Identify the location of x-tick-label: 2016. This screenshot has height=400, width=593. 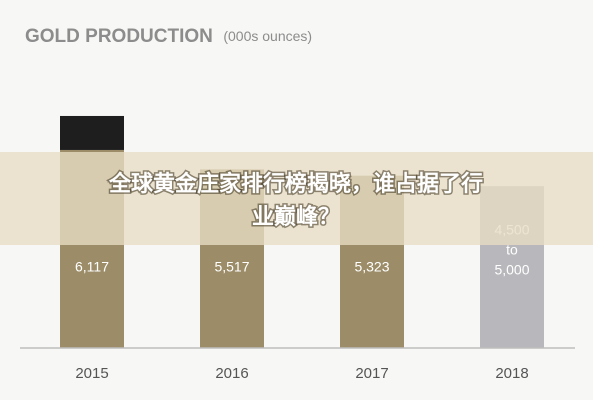
(231, 373).